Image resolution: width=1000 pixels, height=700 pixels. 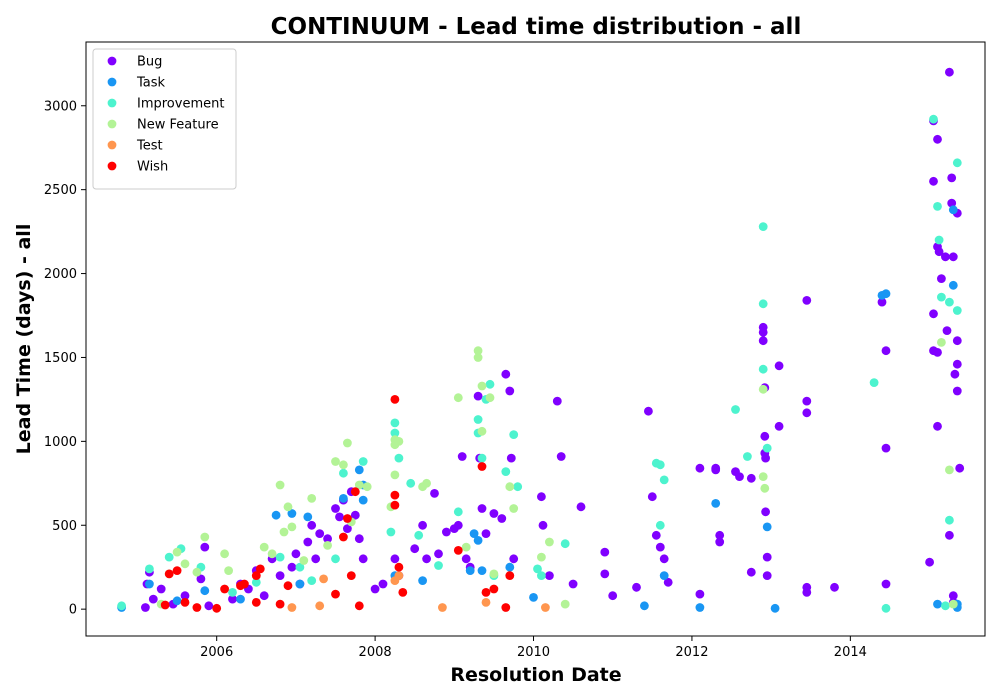 What do you see at coordinates (149, 146) in the screenshot?
I see `legend-label: Test` at bounding box center [149, 146].